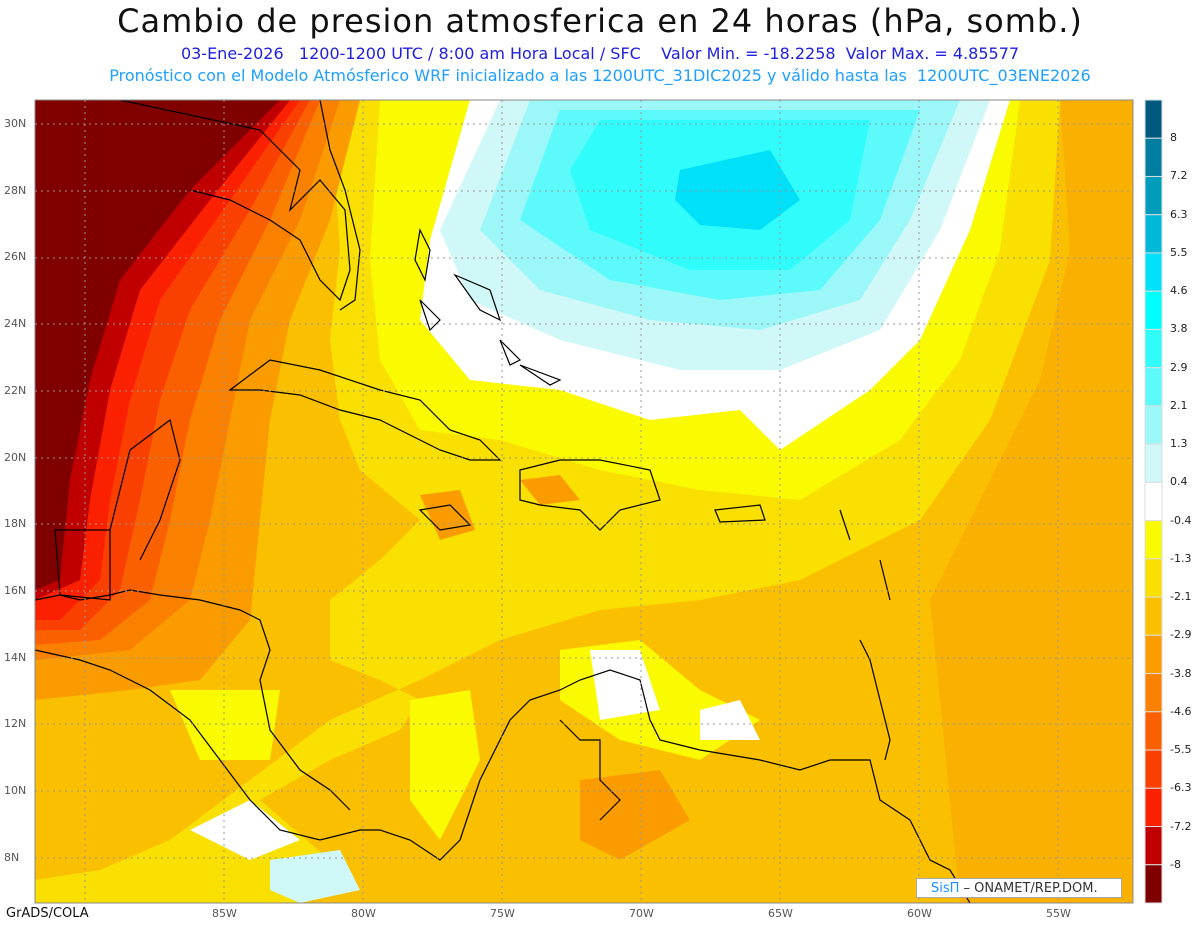 The image size is (1200, 927). What do you see at coordinates (15, 790) in the screenshot?
I see `latitude-label: 10N` at bounding box center [15, 790].